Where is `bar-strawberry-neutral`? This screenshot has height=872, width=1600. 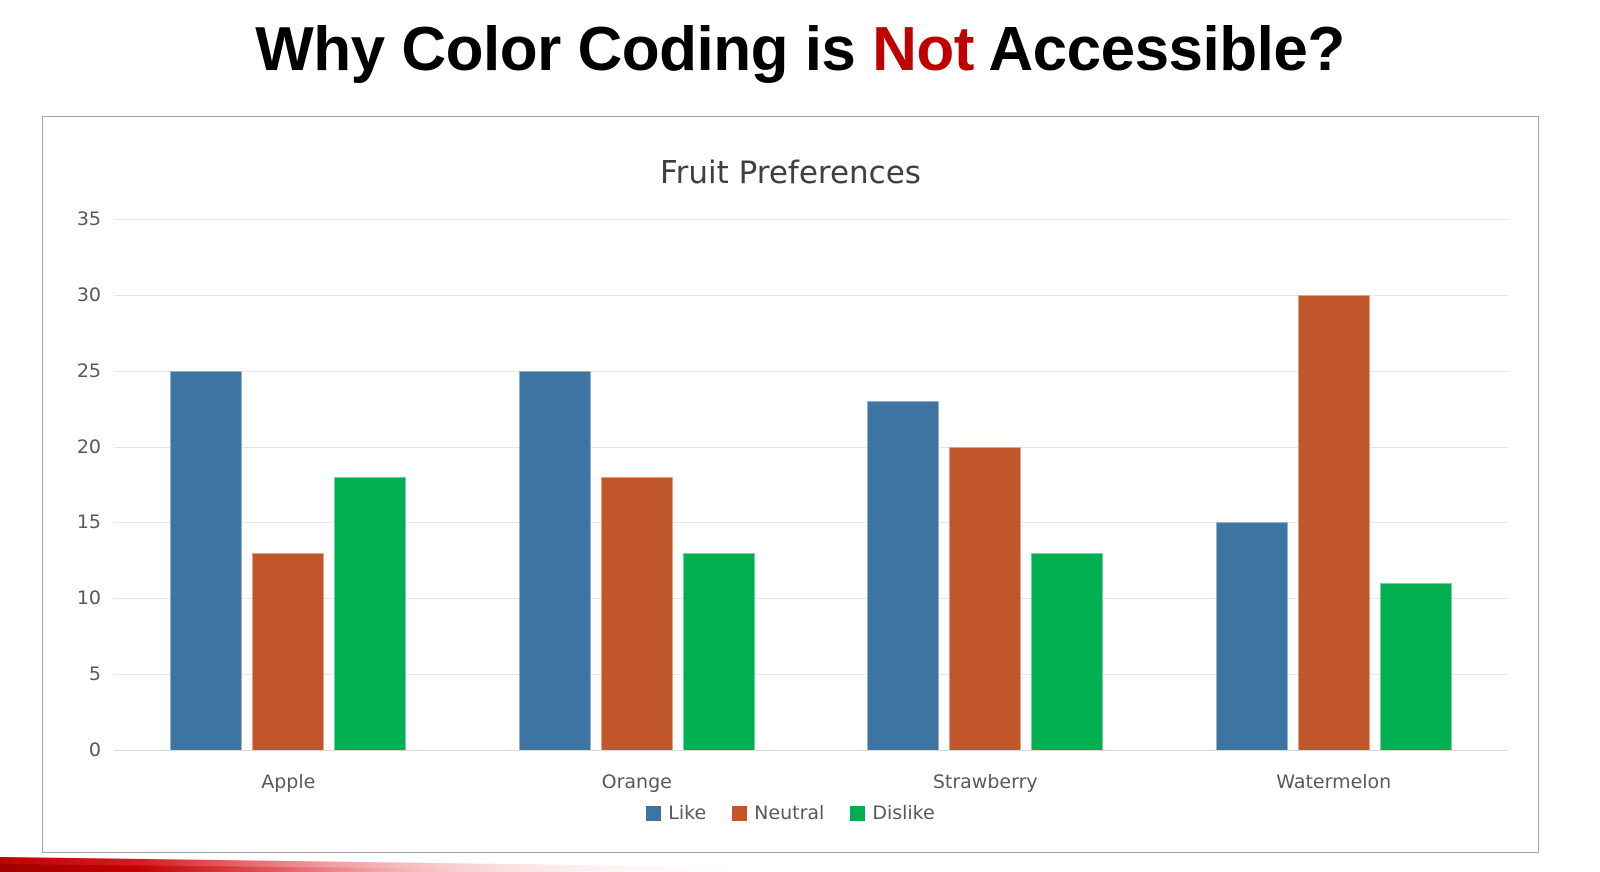 bar-strawberry-neutral is located at coordinates (985, 598).